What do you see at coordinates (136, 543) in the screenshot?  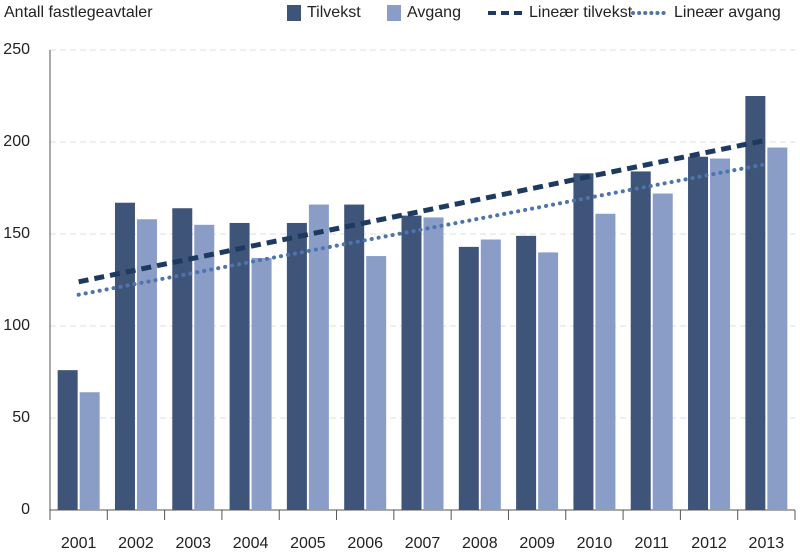 I see `x-tick-label: 2002` at bounding box center [136, 543].